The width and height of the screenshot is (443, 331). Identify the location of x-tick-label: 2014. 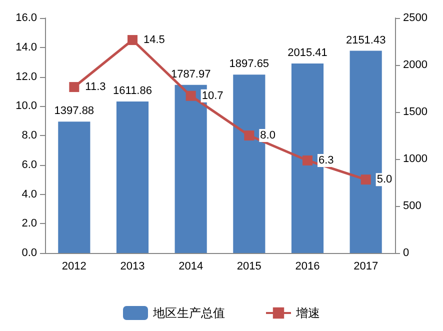
(191, 266).